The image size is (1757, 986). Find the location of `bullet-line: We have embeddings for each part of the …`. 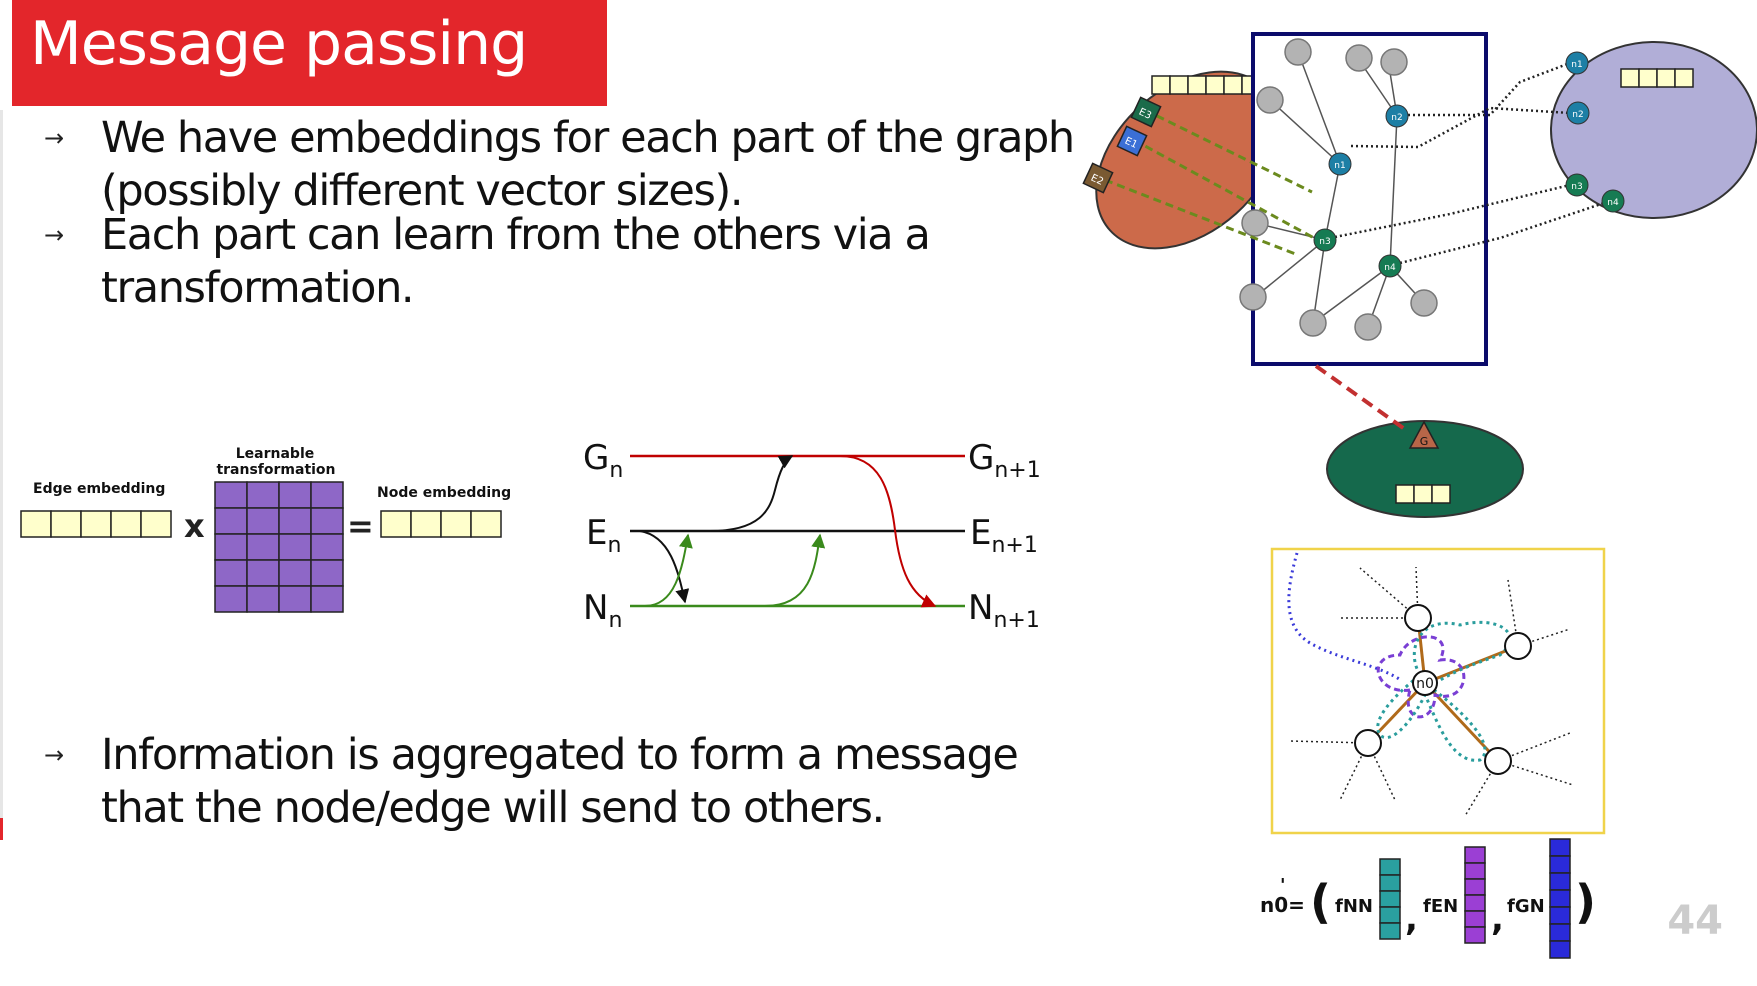

bullet-line: We have embeddings for each part of the … is located at coordinates (588, 138).